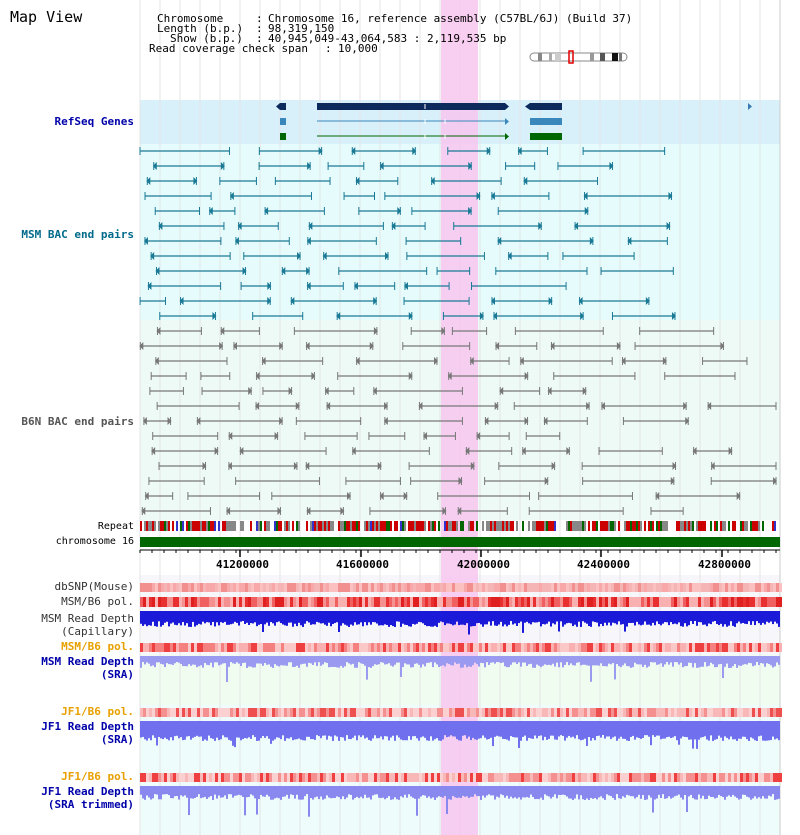  What do you see at coordinates (77, 421) in the screenshot?
I see `label-b6n-bac: B6N BAC end pairs` at bounding box center [77, 421].